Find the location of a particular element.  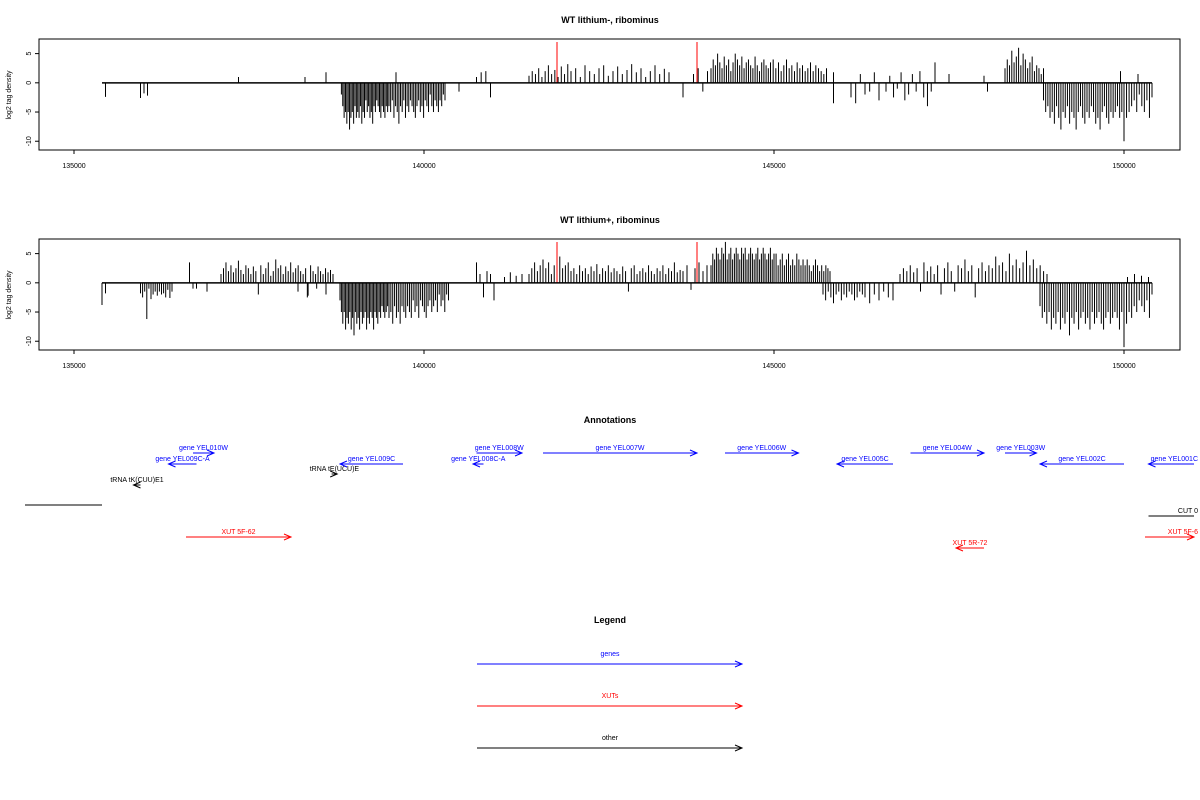

feature-label: tRNA tK(CUU)E1 is located at coordinates (136, 480).